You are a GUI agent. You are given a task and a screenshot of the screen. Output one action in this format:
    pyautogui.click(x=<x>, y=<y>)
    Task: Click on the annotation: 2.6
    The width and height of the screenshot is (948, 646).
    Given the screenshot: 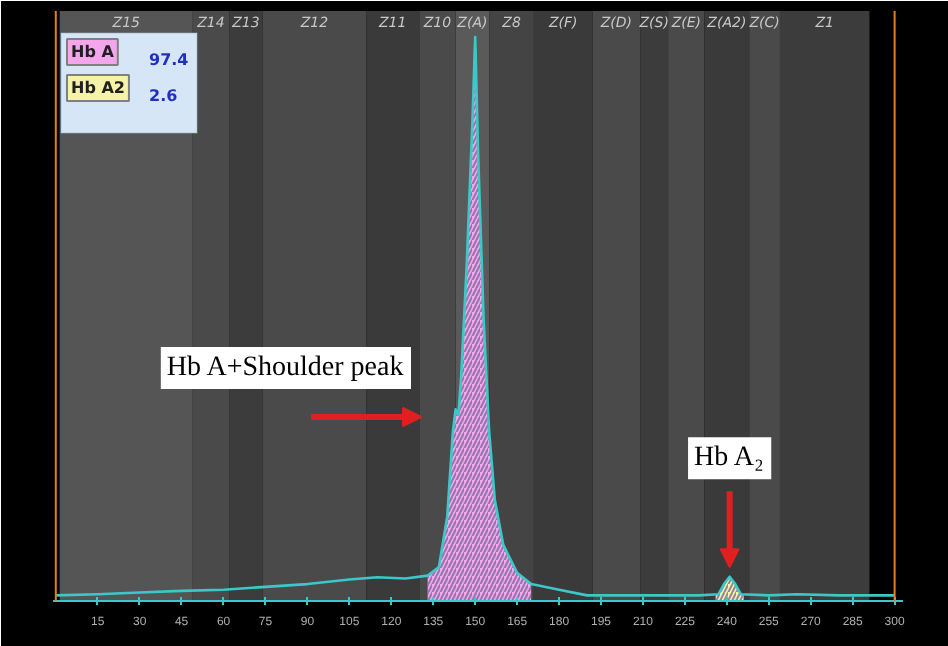 What is the action you would take?
    pyautogui.click(x=164, y=96)
    